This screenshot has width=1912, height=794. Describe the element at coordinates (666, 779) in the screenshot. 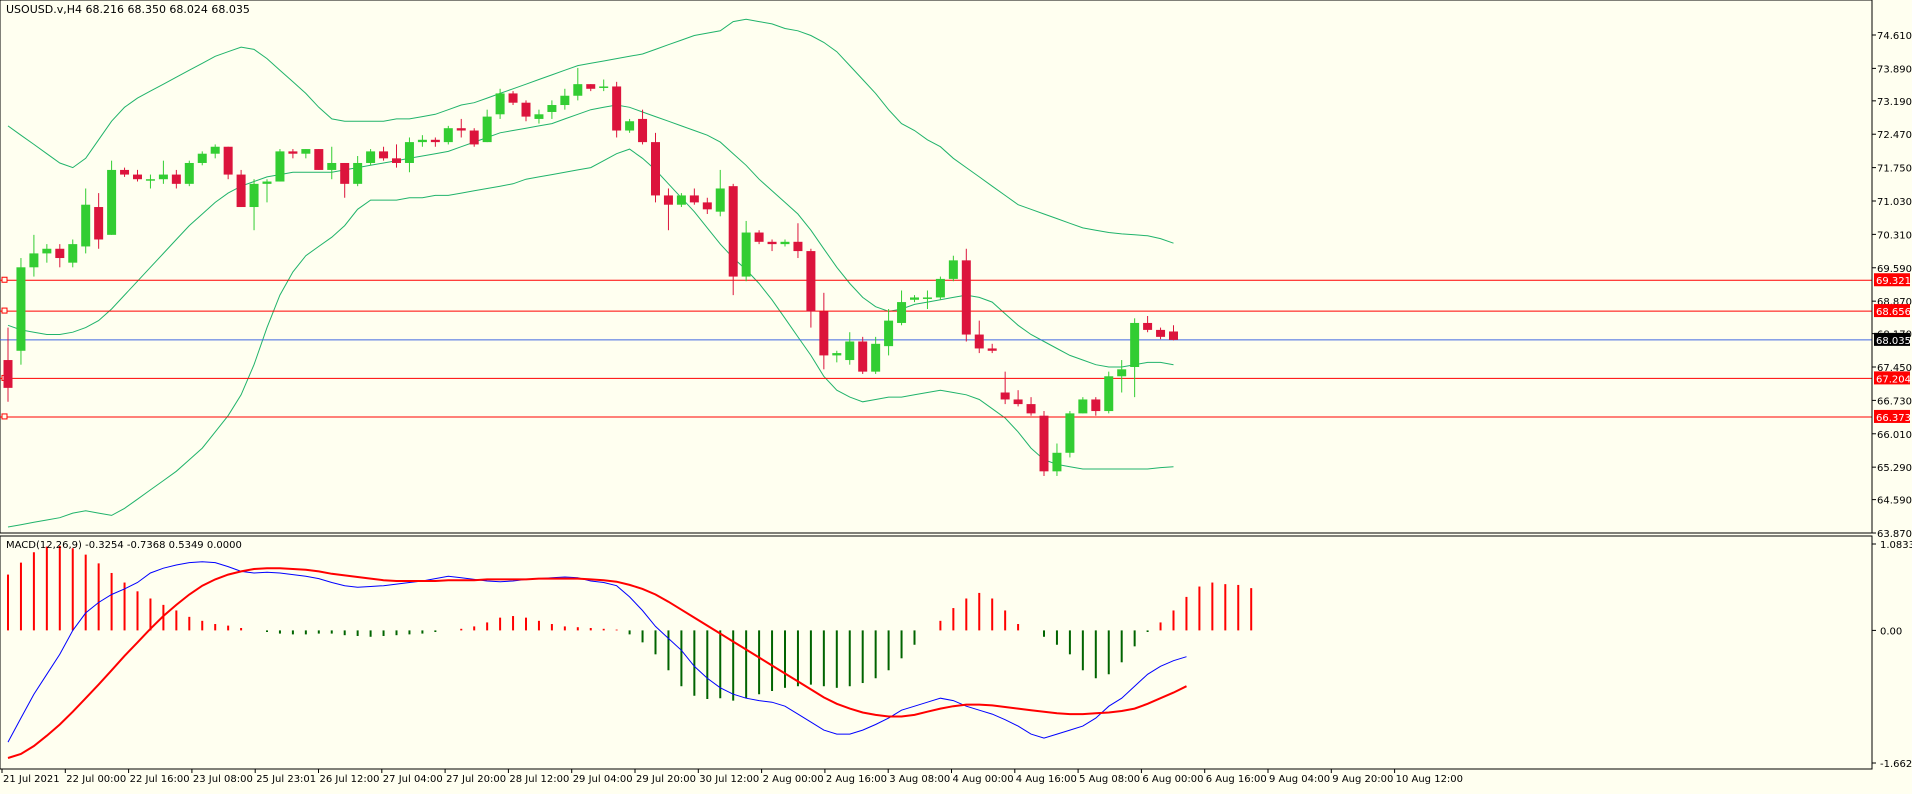

I see `time-tick-label-10: 29 Jul 20:00` at that location.